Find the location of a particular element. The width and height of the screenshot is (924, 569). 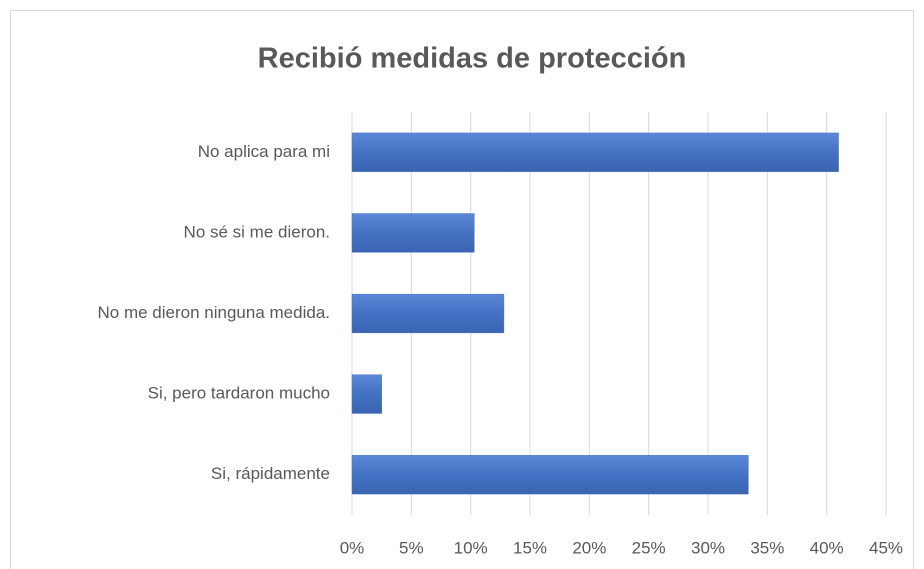

x-tick-label: 15% is located at coordinates (530, 547).